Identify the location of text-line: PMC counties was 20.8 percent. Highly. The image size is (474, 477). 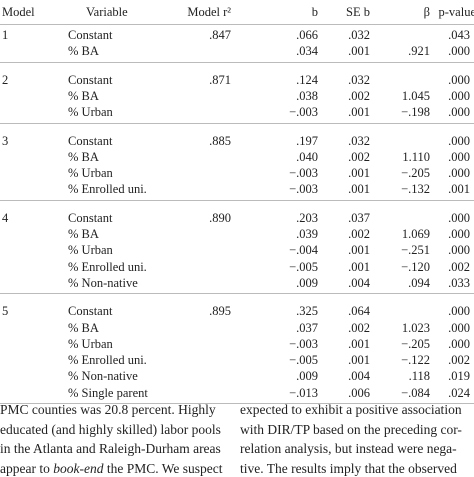
(108, 410).